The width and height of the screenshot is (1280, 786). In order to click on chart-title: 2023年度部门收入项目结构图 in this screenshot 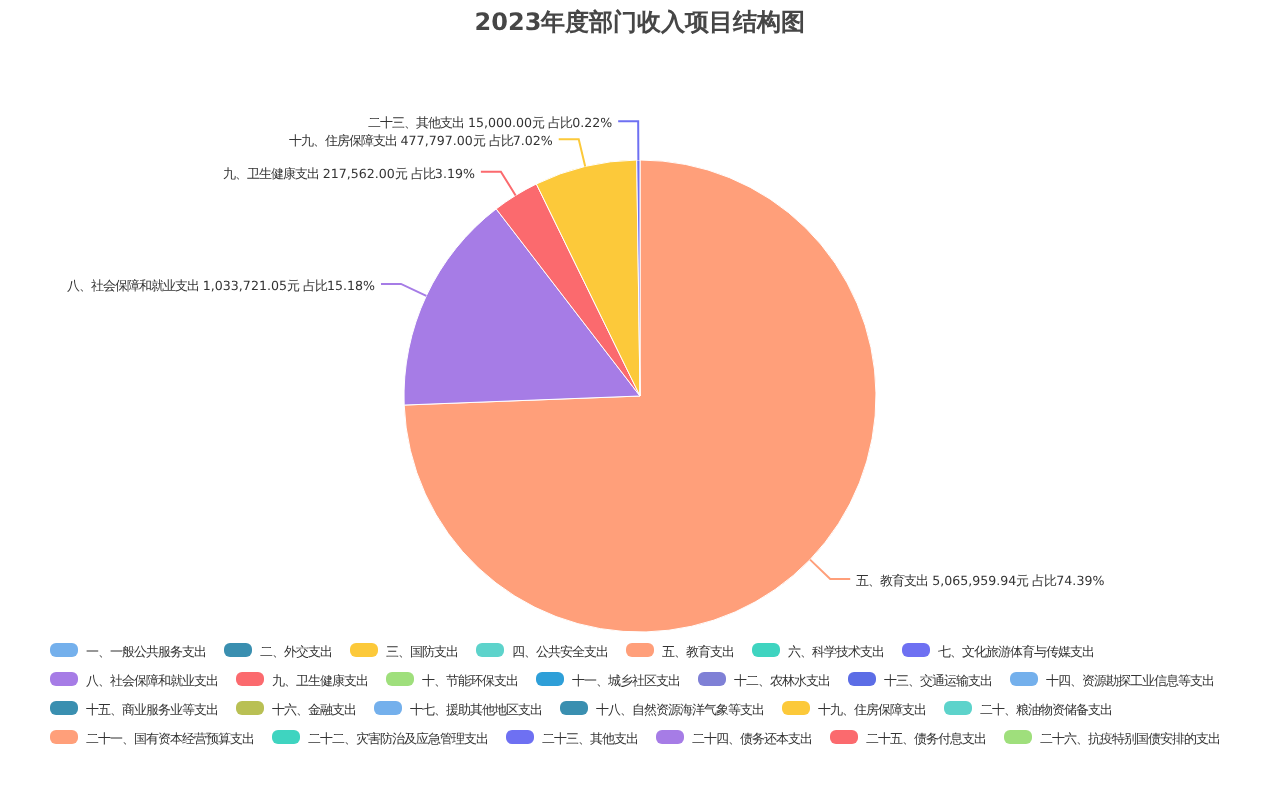, I will do `click(640, 22)`.